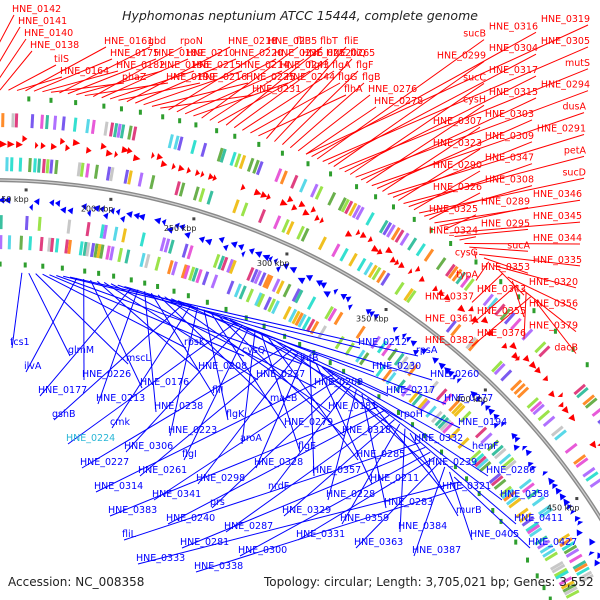 Image resolution: width=600 pixels, height=600 pixels. What do you see at coordinates (128, 41) in the screenshot?
I see `forward-gene-label: HNE_0161` at bounding box center [128, 41].